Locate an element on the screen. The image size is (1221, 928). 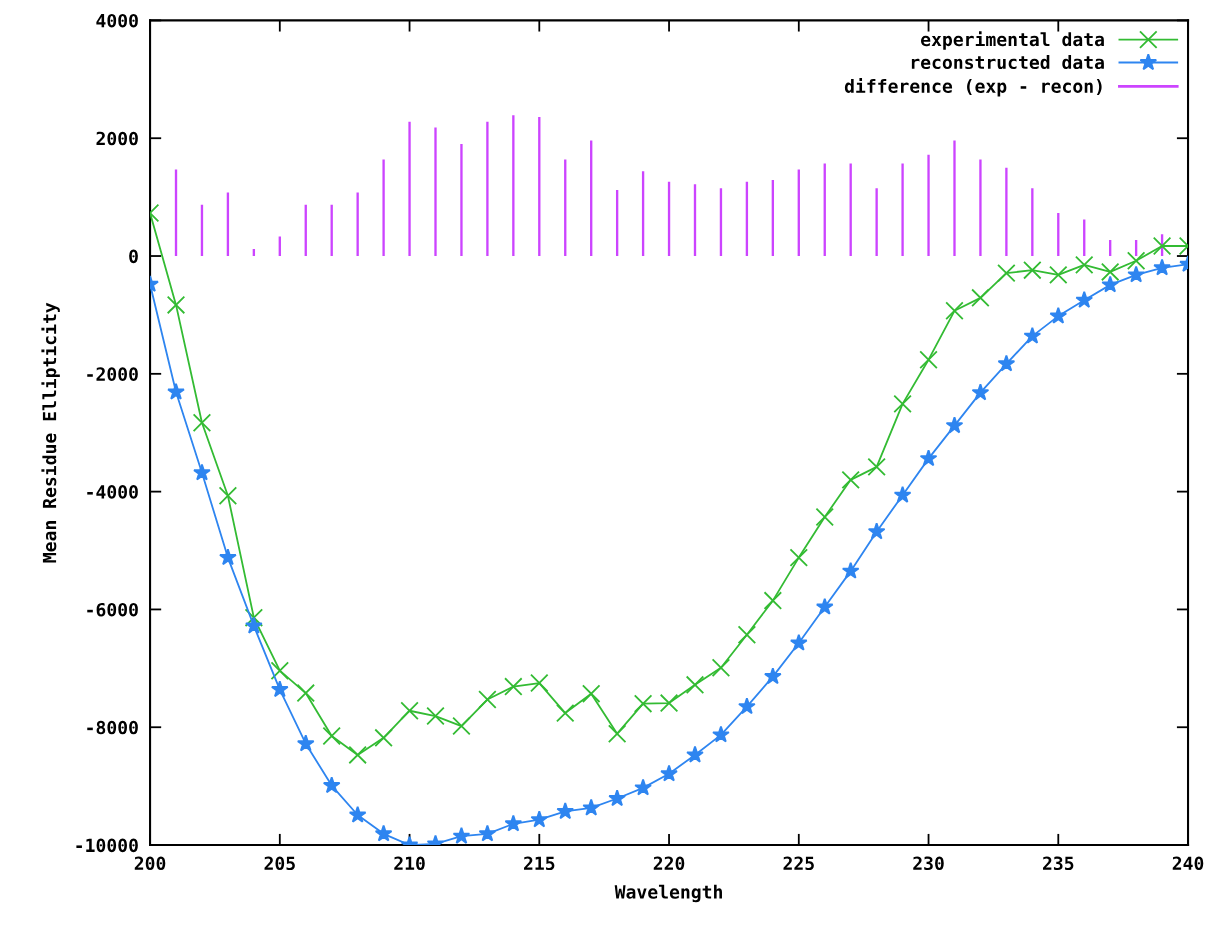
x-tick-label: 230 is located at coordinates (928, 863).